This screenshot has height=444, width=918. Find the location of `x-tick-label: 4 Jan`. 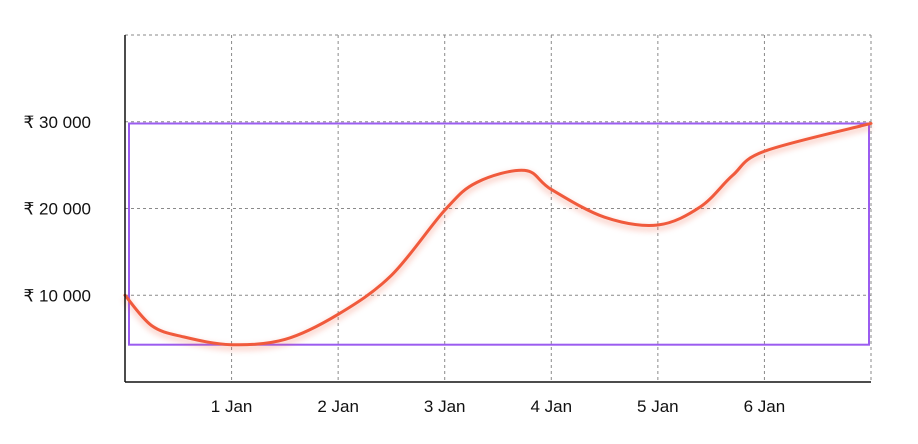

x-tick-label: 4 Jan is located at coordinates (551, 406).